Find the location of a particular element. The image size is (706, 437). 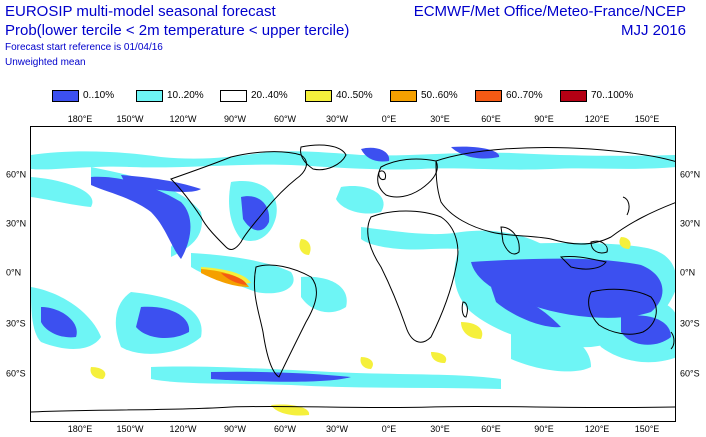

legend-label: 70..100% is located at coordinates (612, 95).